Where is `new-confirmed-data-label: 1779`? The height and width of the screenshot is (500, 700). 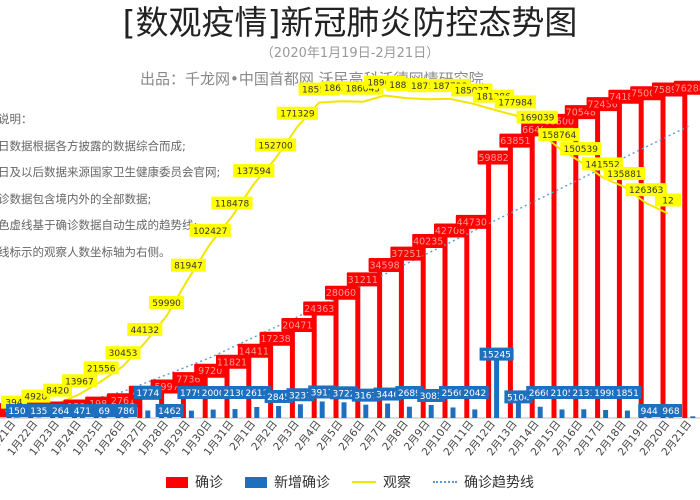
new-confirmed-data-label: 1779 is located at coordinates (191, 394).